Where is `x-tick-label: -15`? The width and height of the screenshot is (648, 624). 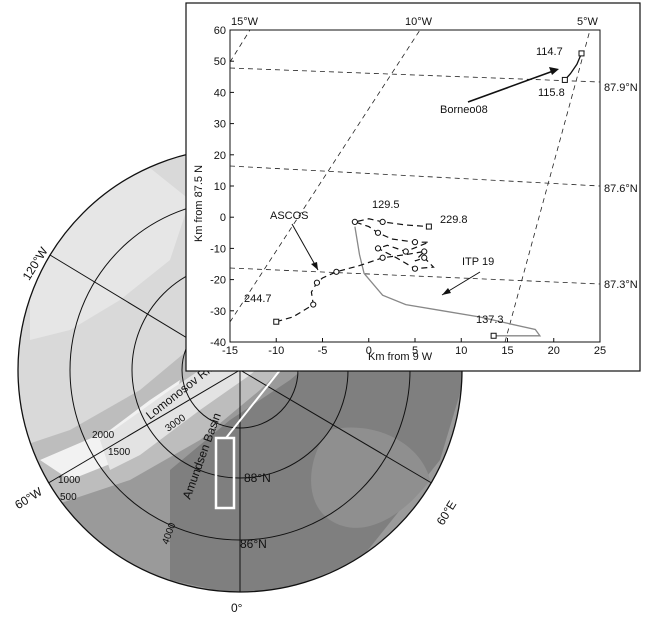
x-tick-label: -15 is located at coordinates (230, 351).